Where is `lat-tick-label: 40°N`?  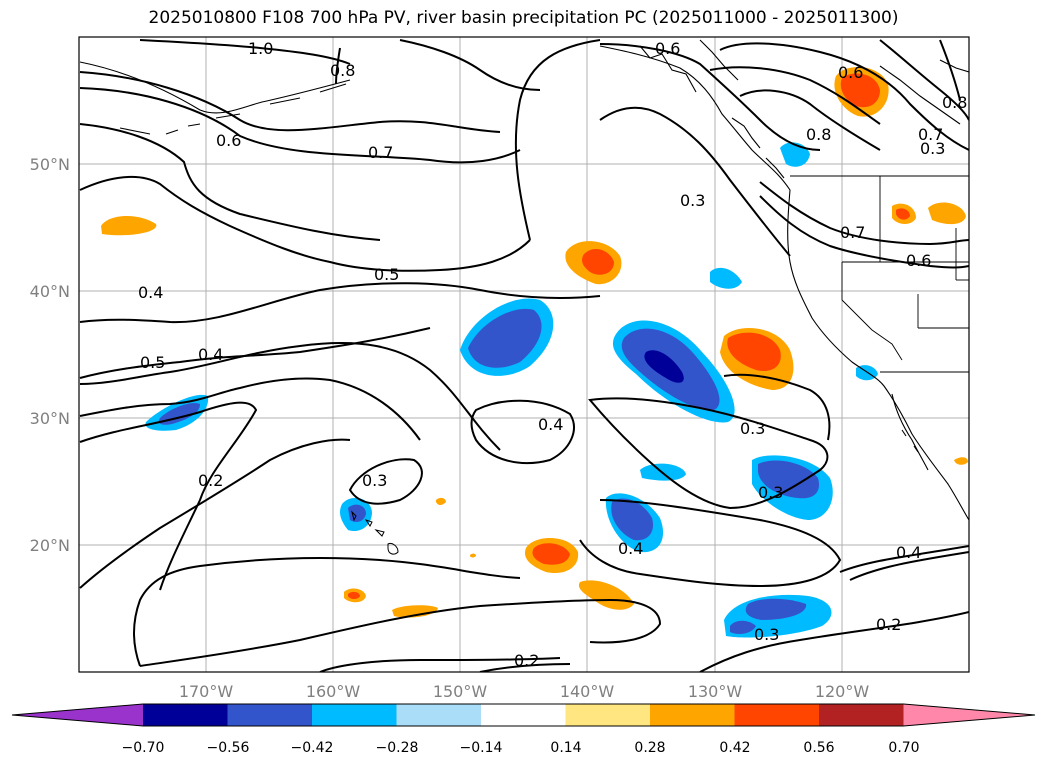 lat-tick-label: 40°N is located at coordinates (50, 291).